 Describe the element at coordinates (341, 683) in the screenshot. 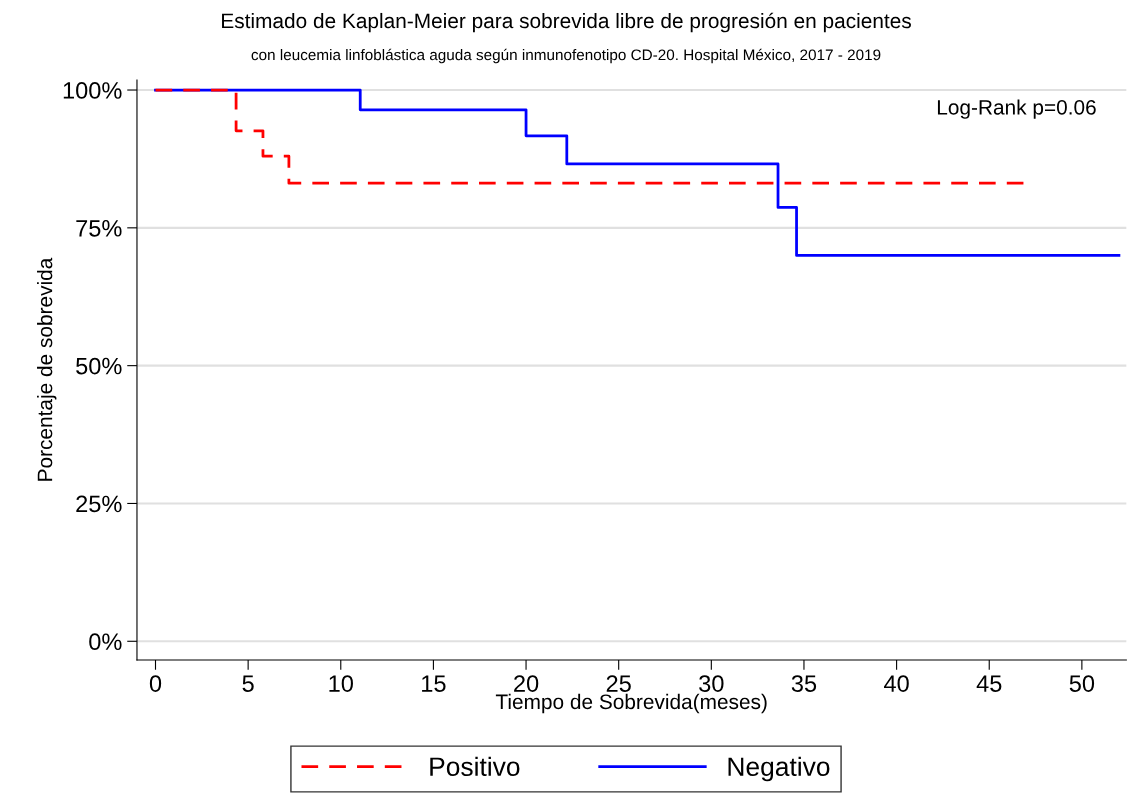

I see `x-tick-label: 10` at that location.